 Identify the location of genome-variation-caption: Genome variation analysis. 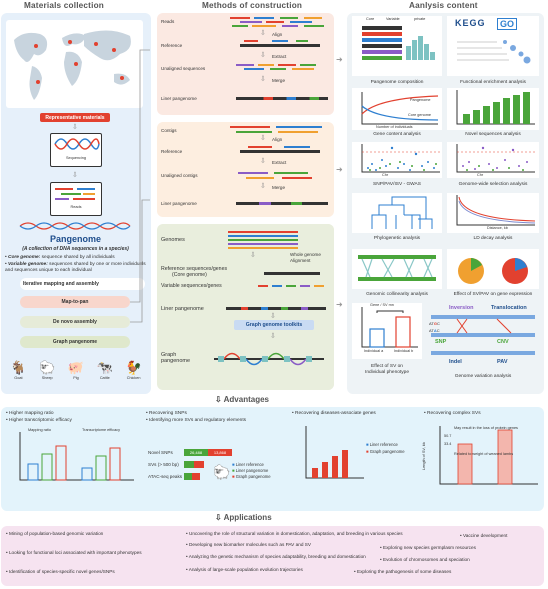
(483, 376).